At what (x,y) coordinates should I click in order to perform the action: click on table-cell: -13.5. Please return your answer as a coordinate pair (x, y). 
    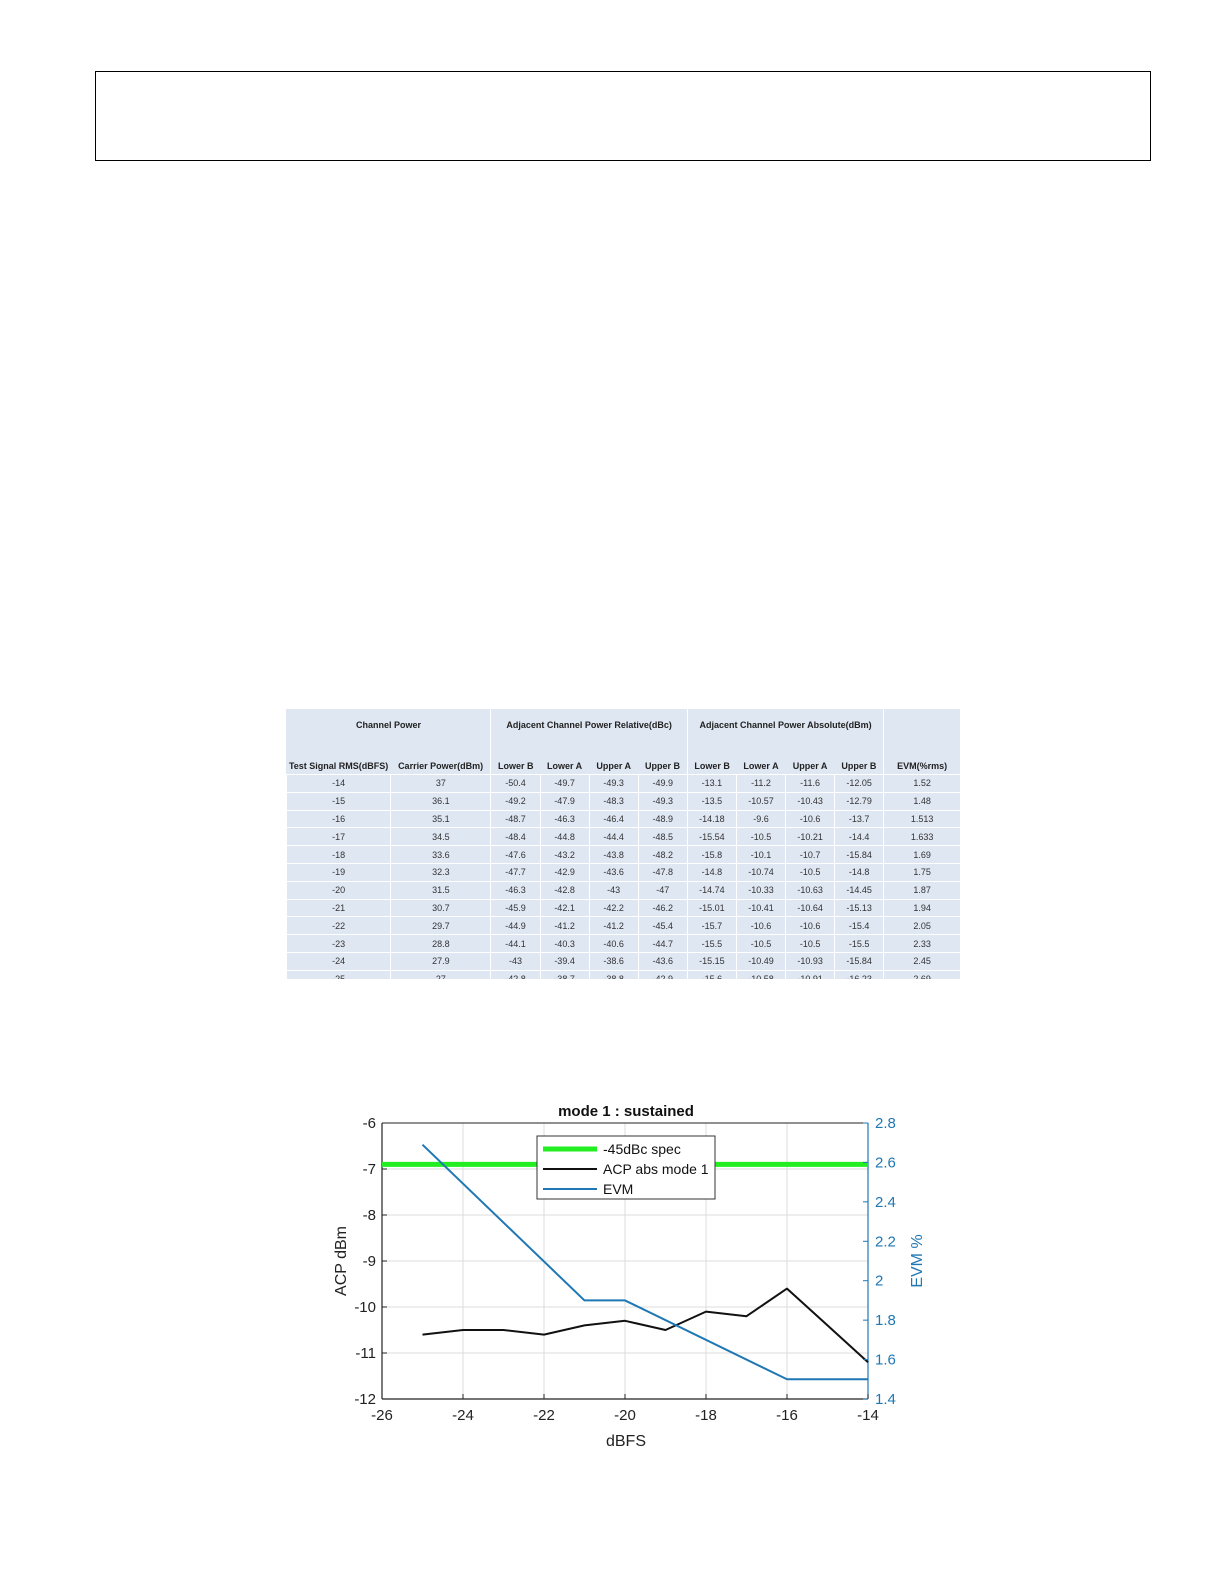
    Looking at the image, I should click on (711, 801).